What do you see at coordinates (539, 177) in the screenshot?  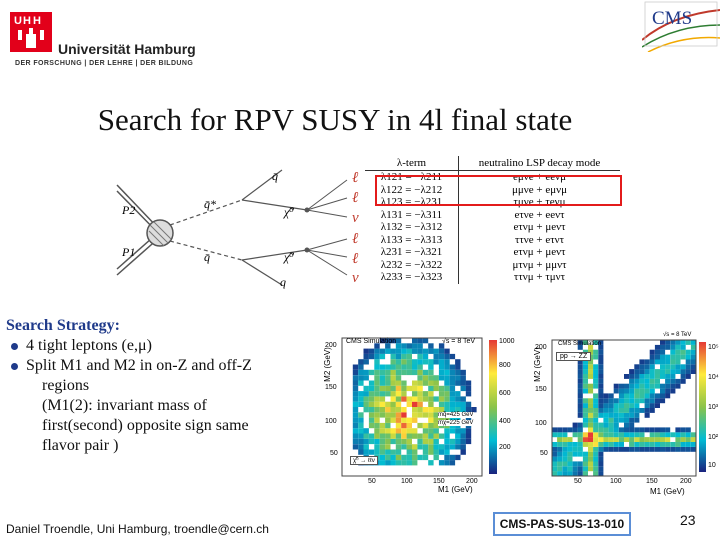 I see `decay-mode-cell: eμνe + eeνμ` at bounding box center [539, 177].